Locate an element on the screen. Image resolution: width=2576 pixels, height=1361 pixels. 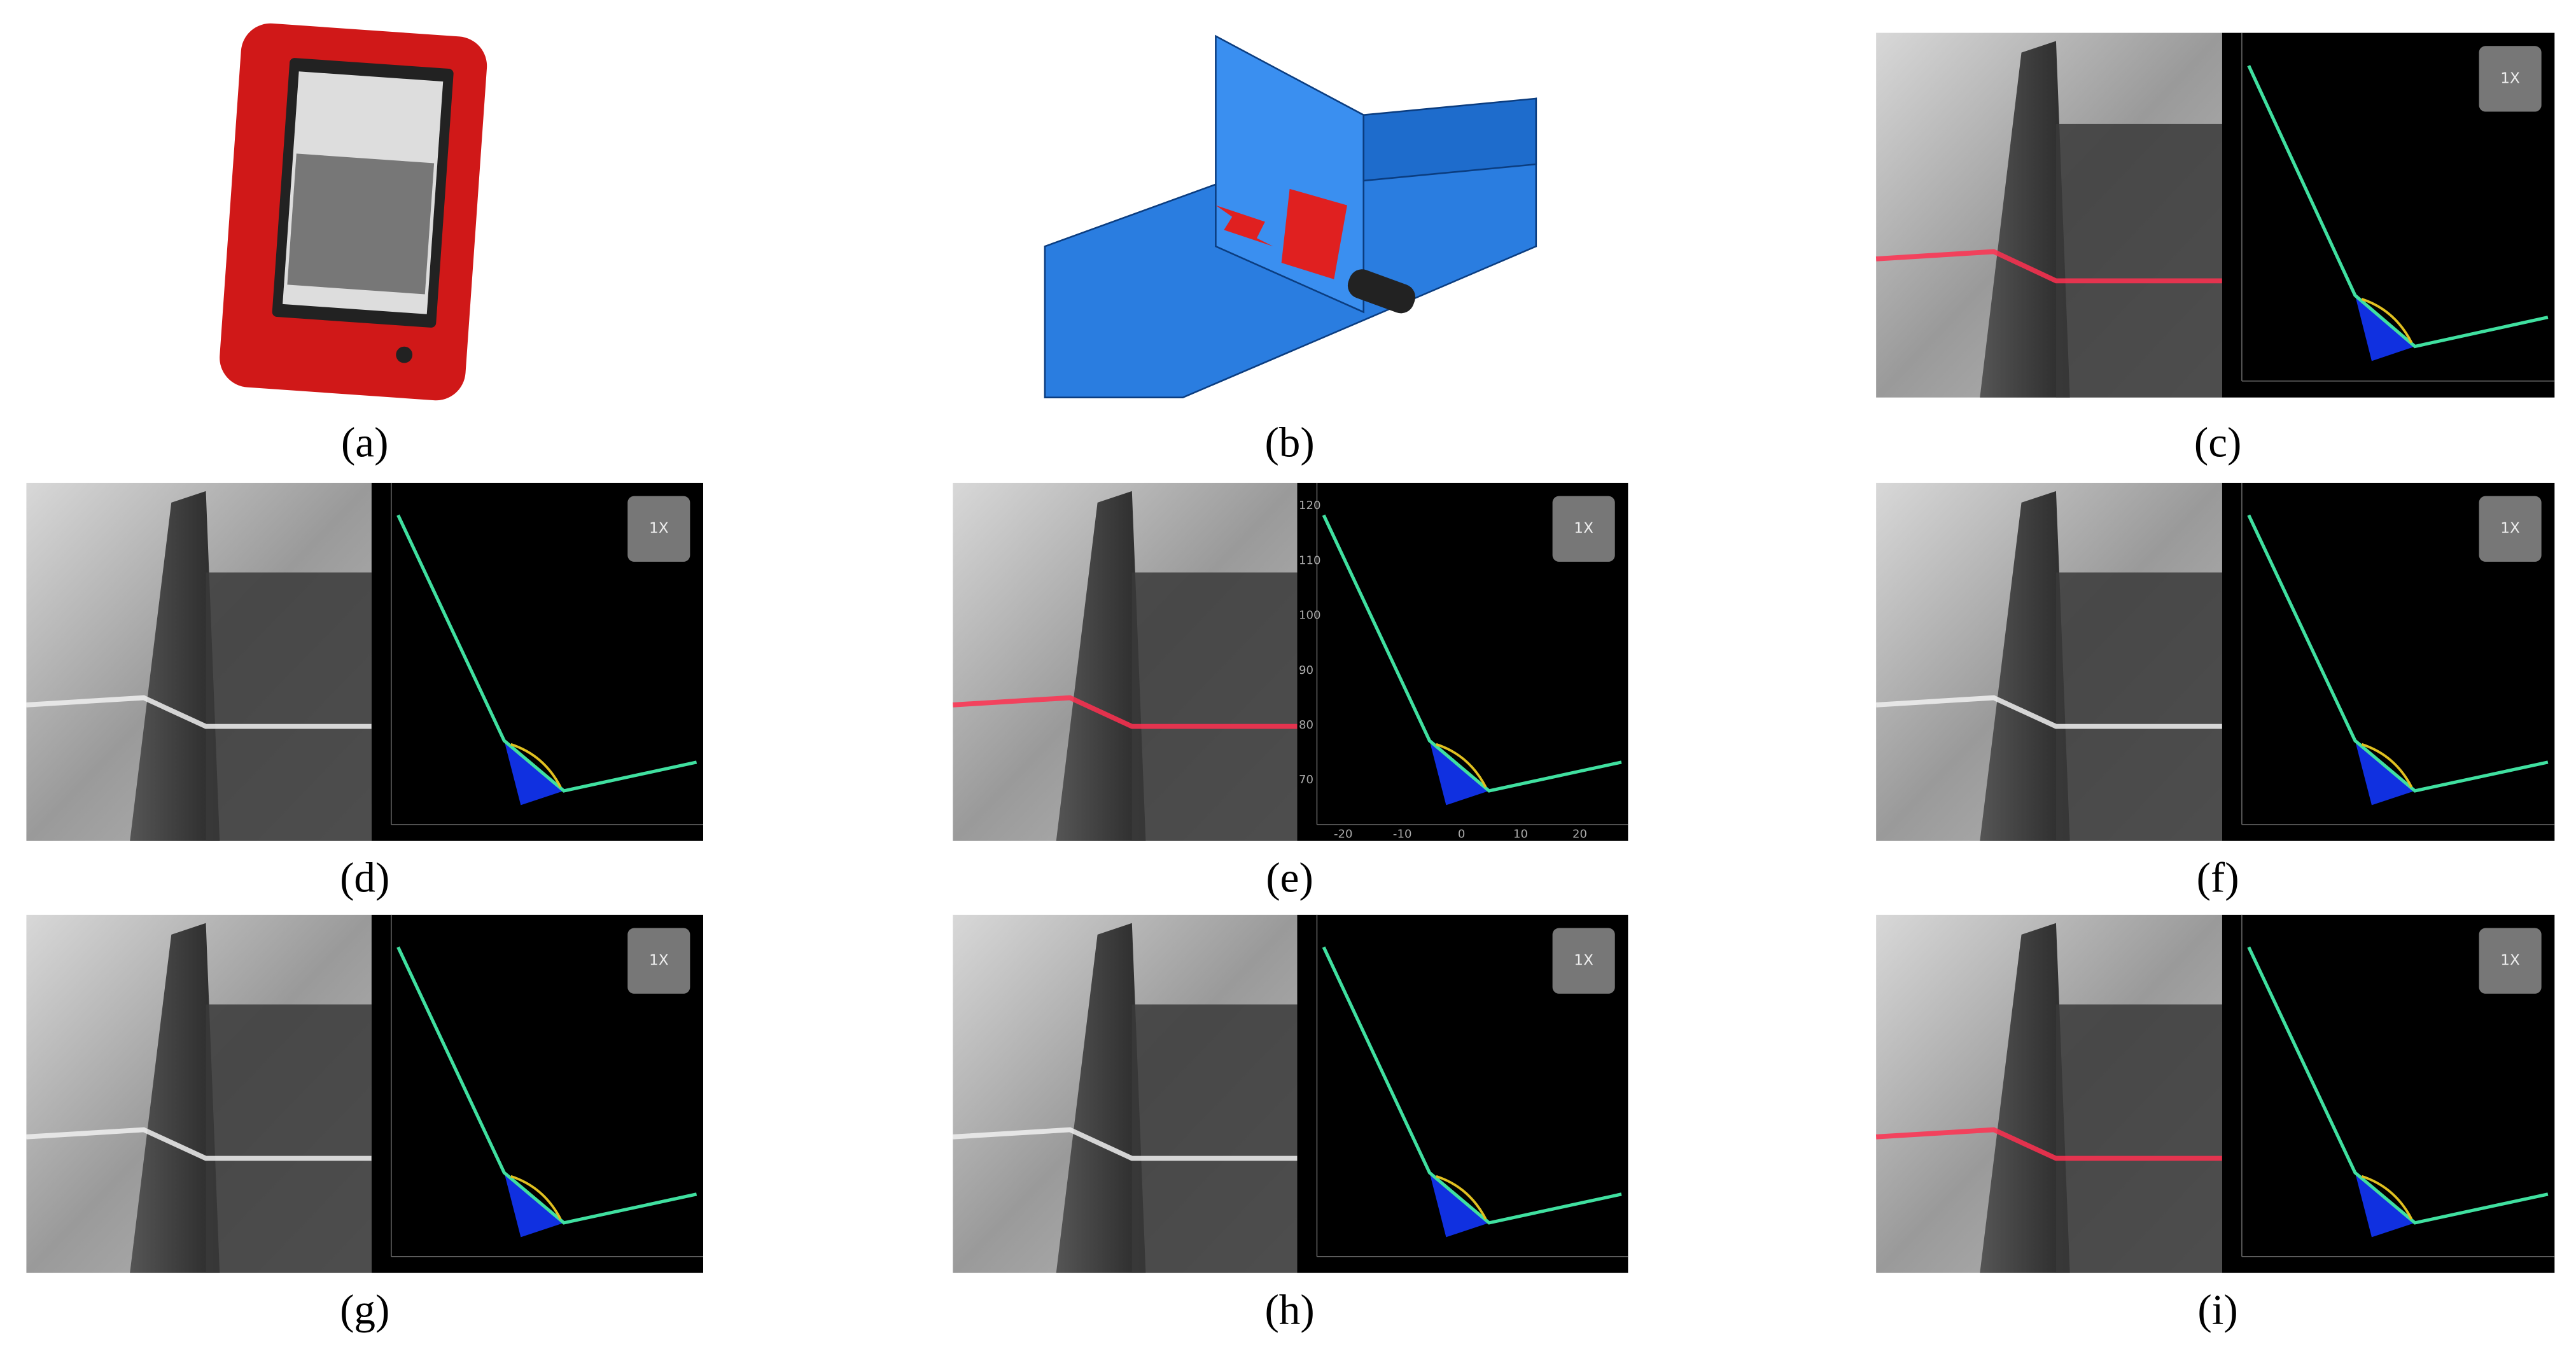
y-tick-label: 100 is located at coordinates (1309, 615).